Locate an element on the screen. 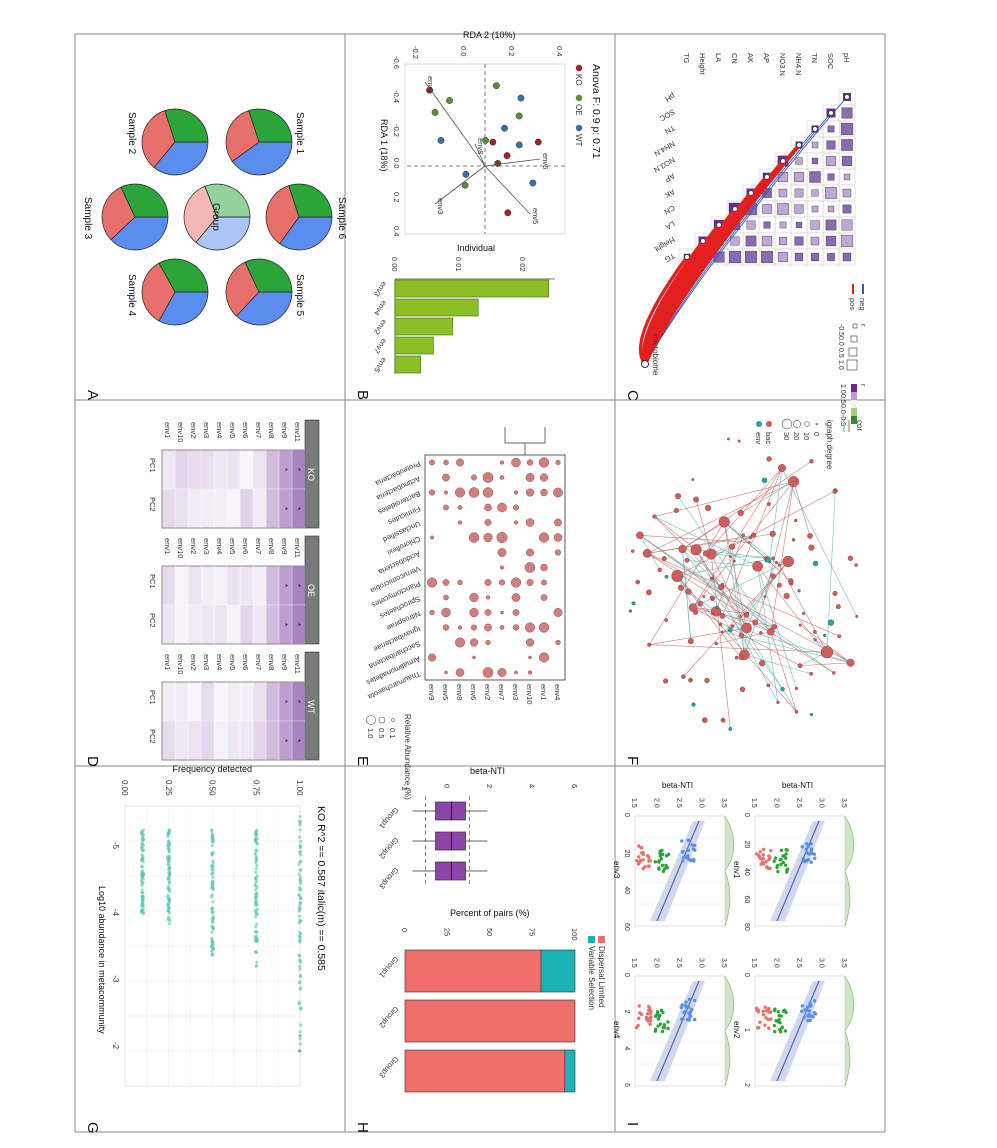 Image resolution: width=997 pixels, height=1148 pixels. microbiome-node is located at coordinates (645, 364).